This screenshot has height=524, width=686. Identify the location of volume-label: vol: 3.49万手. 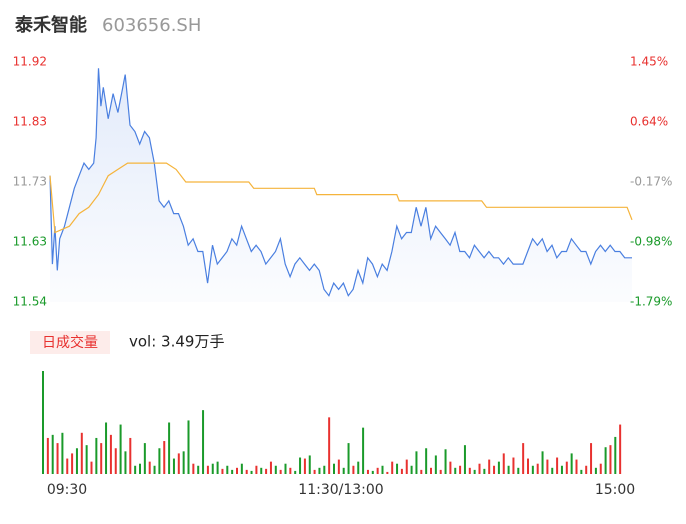
(176, 342).